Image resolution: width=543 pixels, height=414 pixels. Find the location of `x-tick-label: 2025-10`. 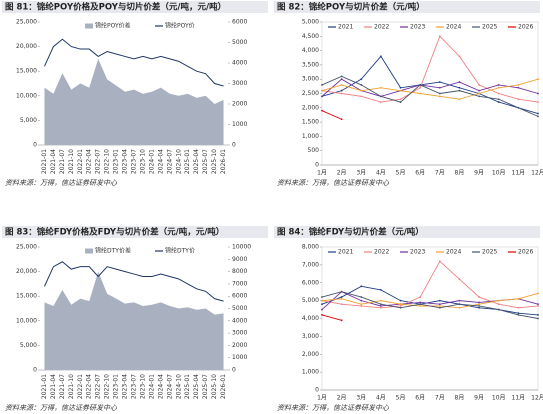

x-tick-label: 2025-10 is located at coordinates (214, 386).